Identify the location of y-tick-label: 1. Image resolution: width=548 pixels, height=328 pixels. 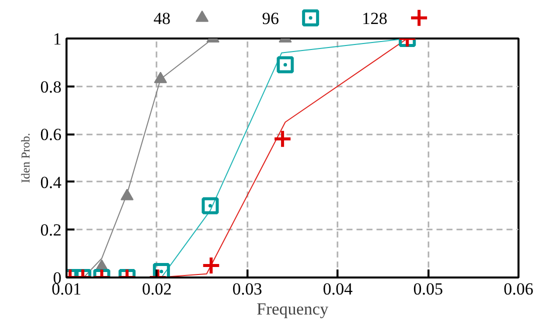
(57, 39).